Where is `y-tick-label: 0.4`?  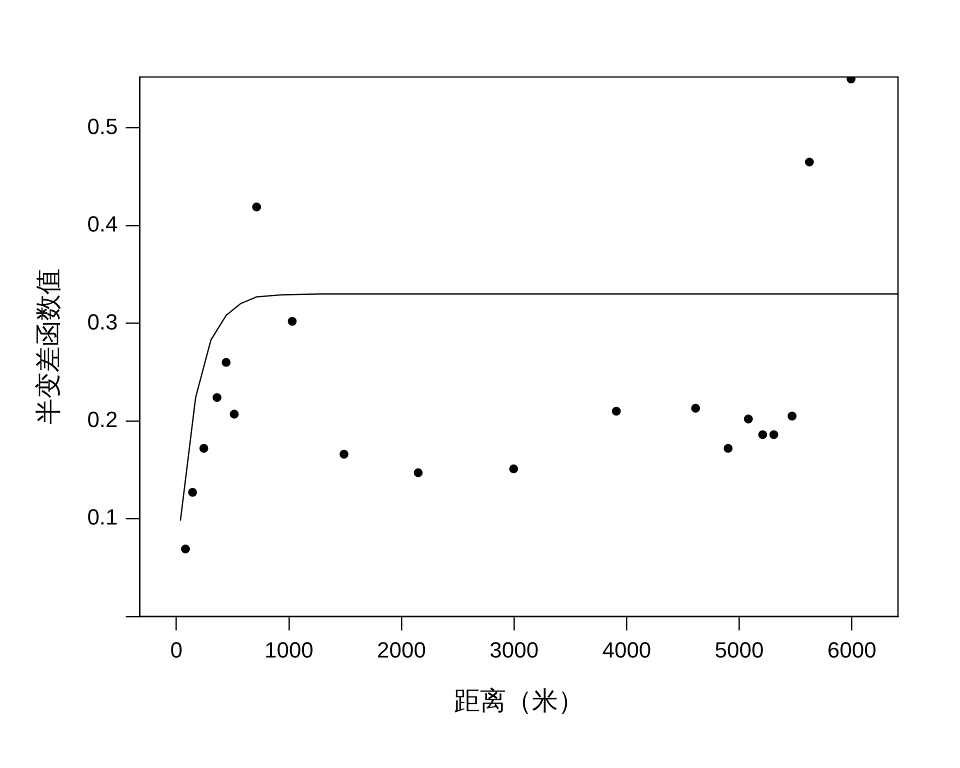 y-tick-label: 0.4 is located at coordinates (102, 224).